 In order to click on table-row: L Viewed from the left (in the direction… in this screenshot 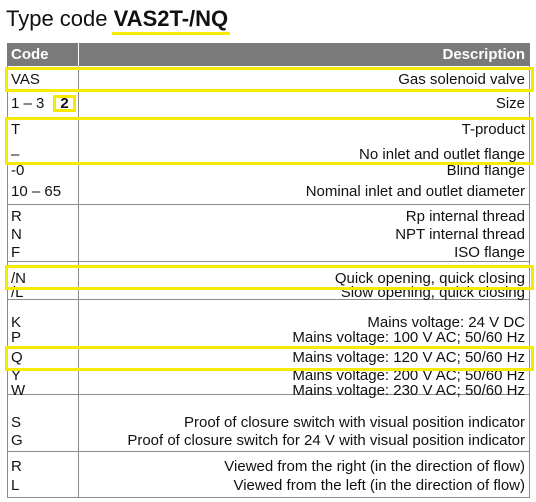, I will do `click(268, 485)`.